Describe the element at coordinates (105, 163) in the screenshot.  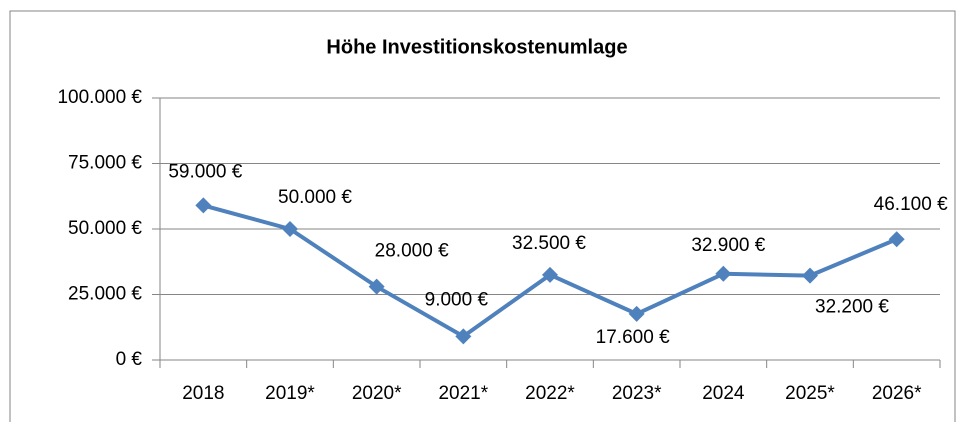
I see `y-tick-label: 75.000 €` at that location.